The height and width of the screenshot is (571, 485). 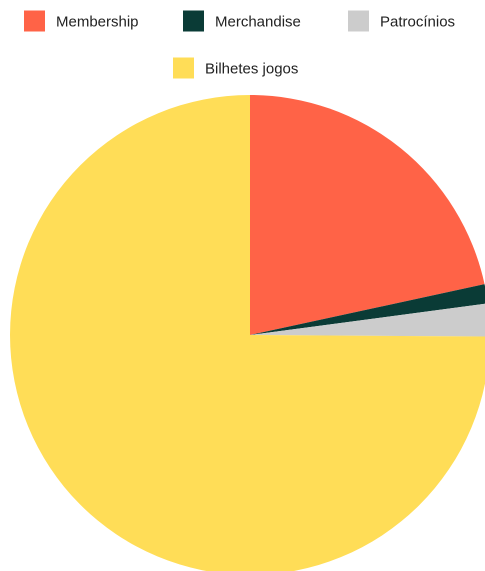 I want to click on legend-label-bilhetes-jogos: Bilhetes jogos, so click(x=251, y=69).